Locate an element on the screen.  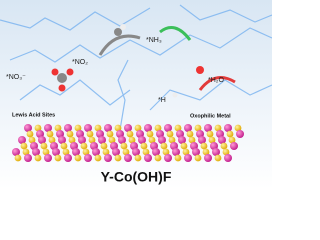
label-lewis: Lewis Acid Sites is located at coordinates (33, 115).